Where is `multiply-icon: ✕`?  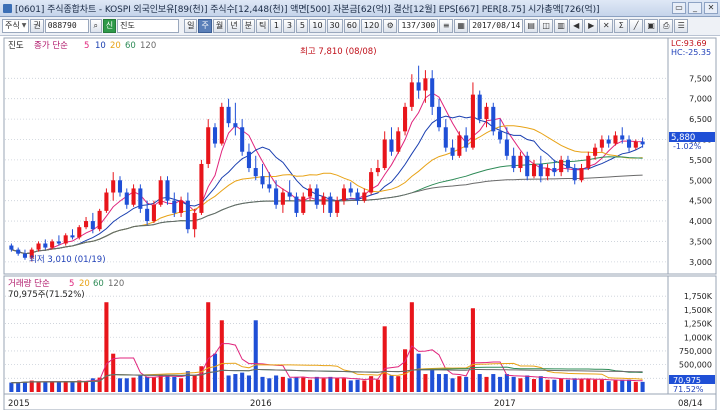 multiply-icon: ✕ is located at coordinates (606, 26).